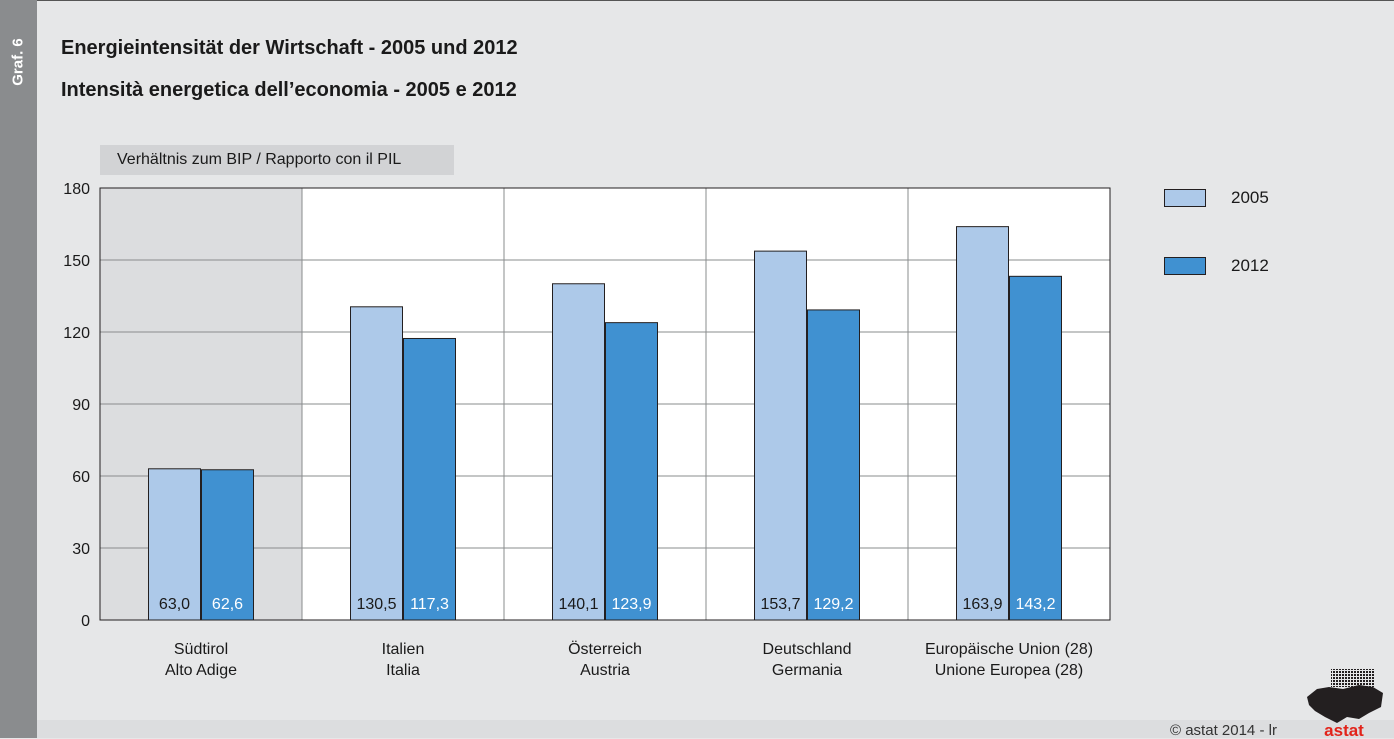 This screenshot has height=739, width=1394. I want to click on legend-item-2005: 2005, so click(1264, 199).